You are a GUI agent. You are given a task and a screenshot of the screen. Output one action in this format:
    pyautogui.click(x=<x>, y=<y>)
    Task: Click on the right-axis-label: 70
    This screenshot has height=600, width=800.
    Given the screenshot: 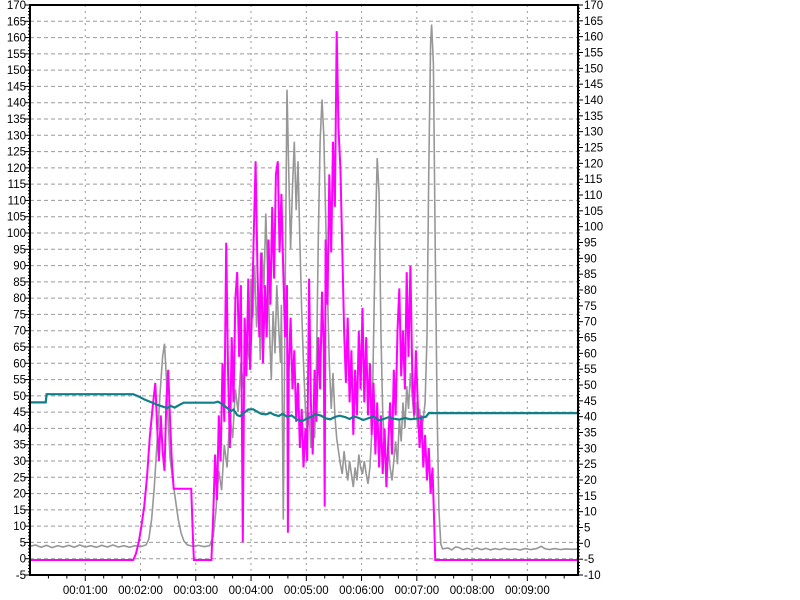 What is the action you would take?
    pyautogui.click(x=590, y=323)
    